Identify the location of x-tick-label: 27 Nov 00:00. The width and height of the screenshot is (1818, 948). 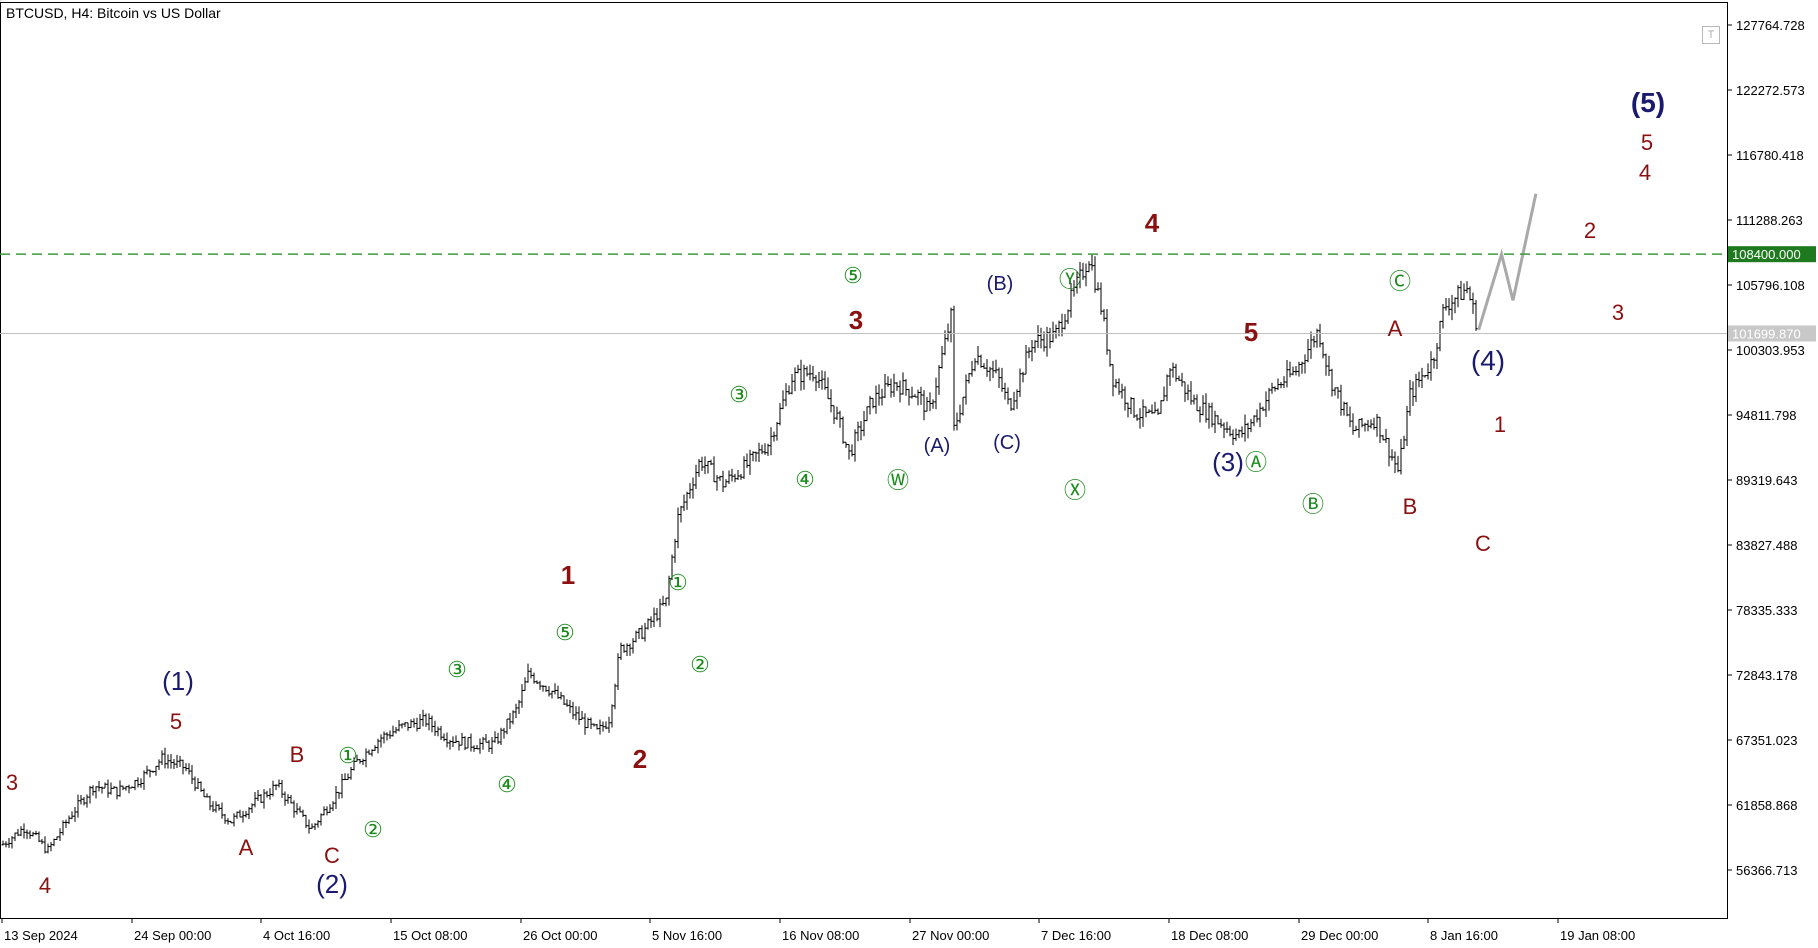
(950, 935).